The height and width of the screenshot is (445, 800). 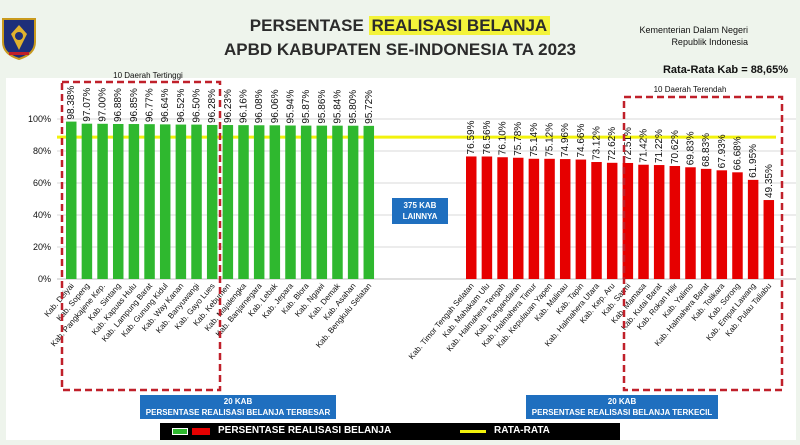 I want to click on lowest-value-label: 76.59%, so click(x=471, y=137).